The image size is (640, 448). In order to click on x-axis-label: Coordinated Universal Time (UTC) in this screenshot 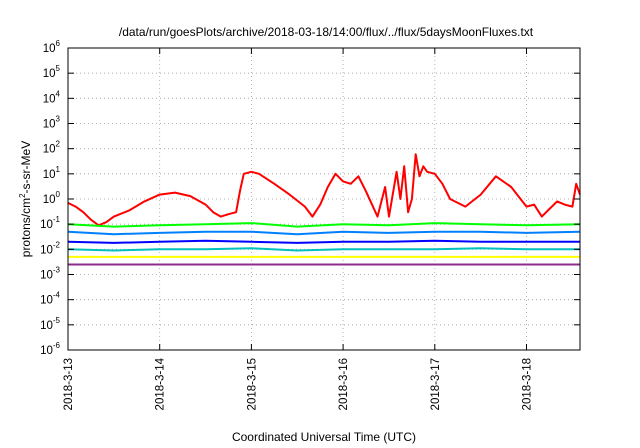, I will do `click(324, 437)`.